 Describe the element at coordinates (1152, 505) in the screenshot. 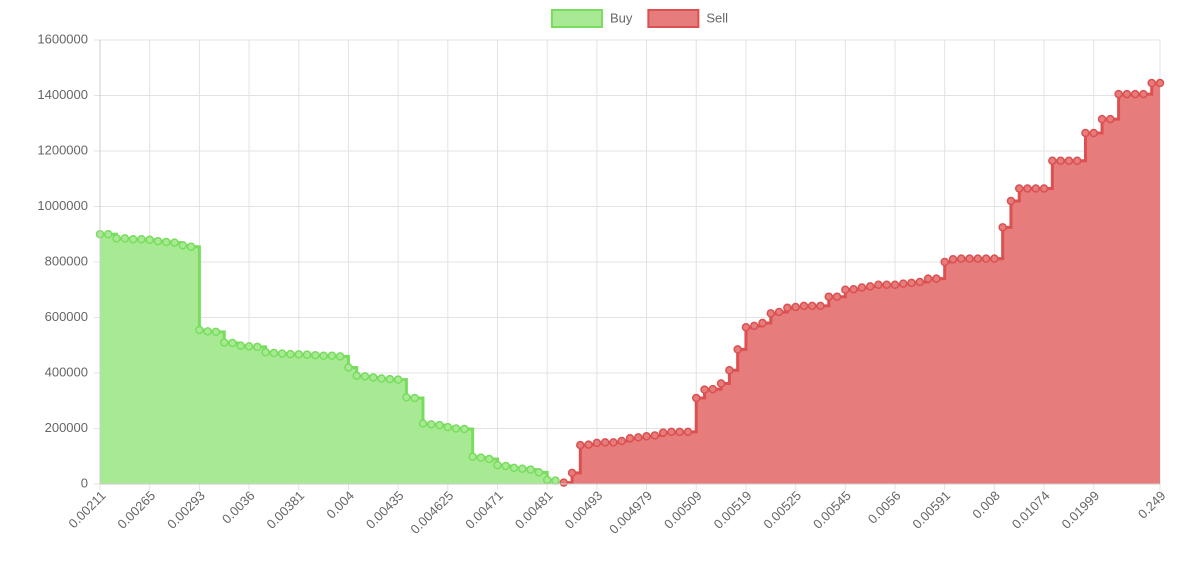

I see `x-tick-label: 0.249` at that location.